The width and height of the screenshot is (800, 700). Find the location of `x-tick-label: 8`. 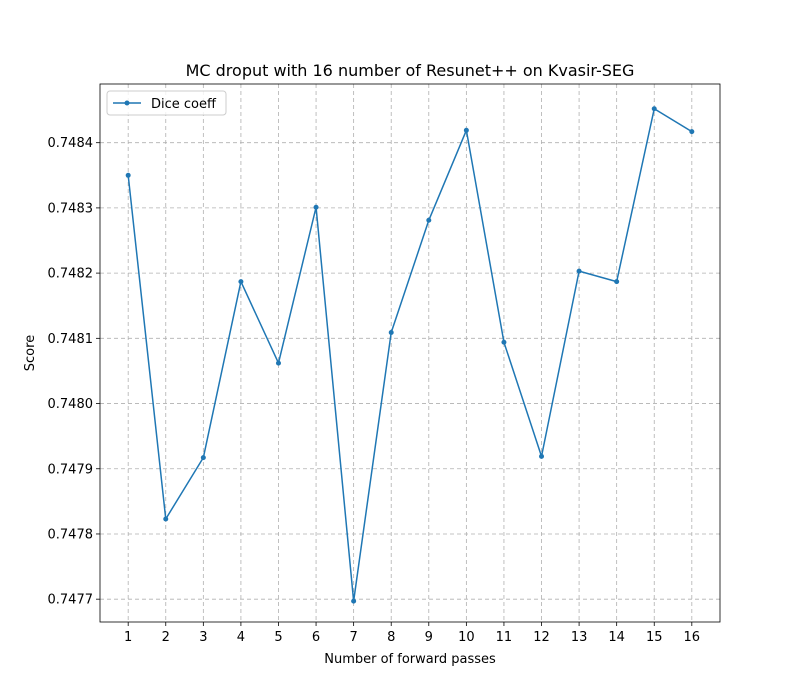

x-tick-label: 8 is located at coordinates (391, 637).